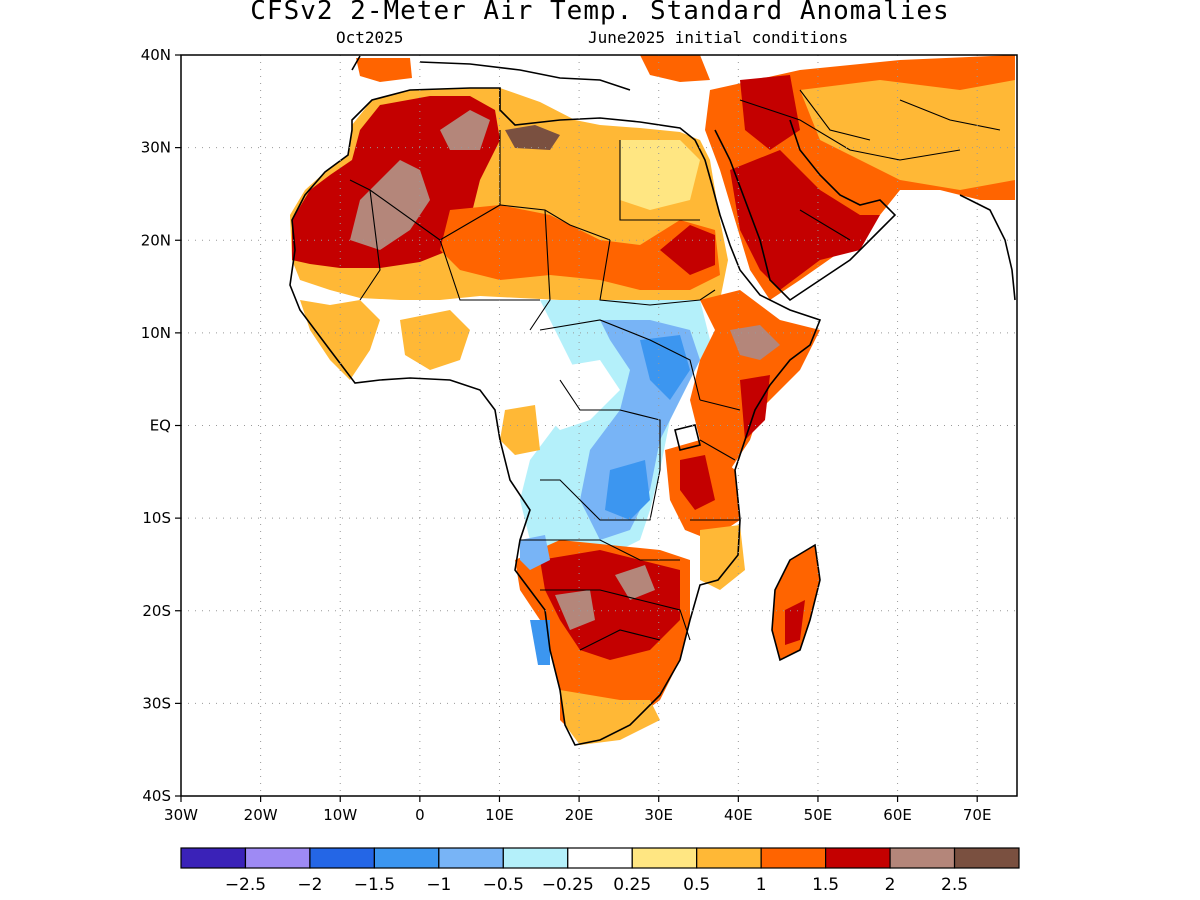 The image size is (1200, 900). I want to click on region-iran-orange, so click(907, 135).